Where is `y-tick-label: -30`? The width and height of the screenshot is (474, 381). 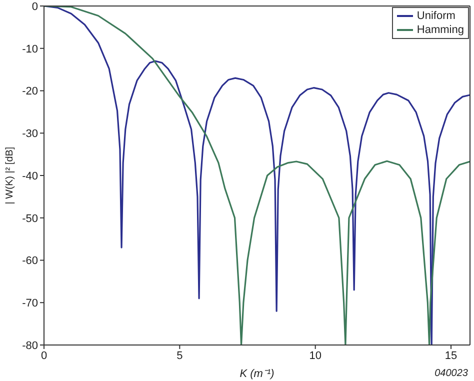 y-tick-label: -30 is located at coordinates (30, 134).